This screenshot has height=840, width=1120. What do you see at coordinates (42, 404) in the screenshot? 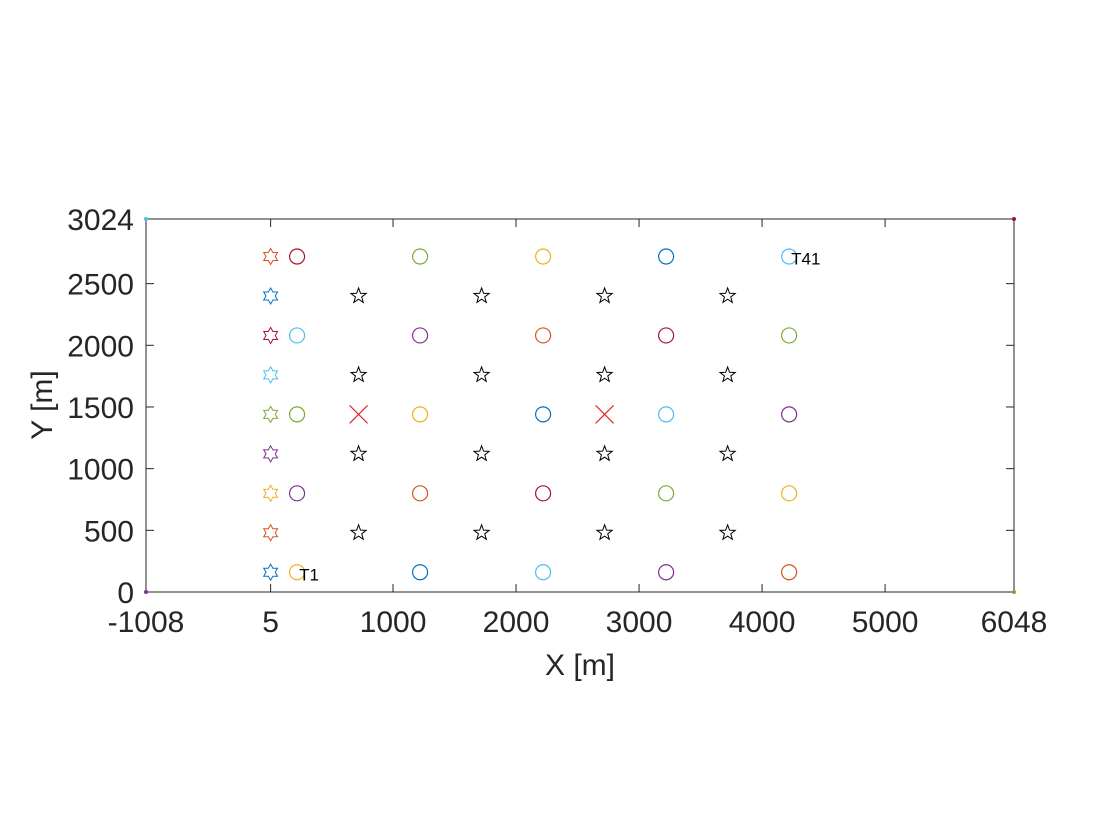
I see `y-axis-label: Y [m]` at bounding box center [42, 404].